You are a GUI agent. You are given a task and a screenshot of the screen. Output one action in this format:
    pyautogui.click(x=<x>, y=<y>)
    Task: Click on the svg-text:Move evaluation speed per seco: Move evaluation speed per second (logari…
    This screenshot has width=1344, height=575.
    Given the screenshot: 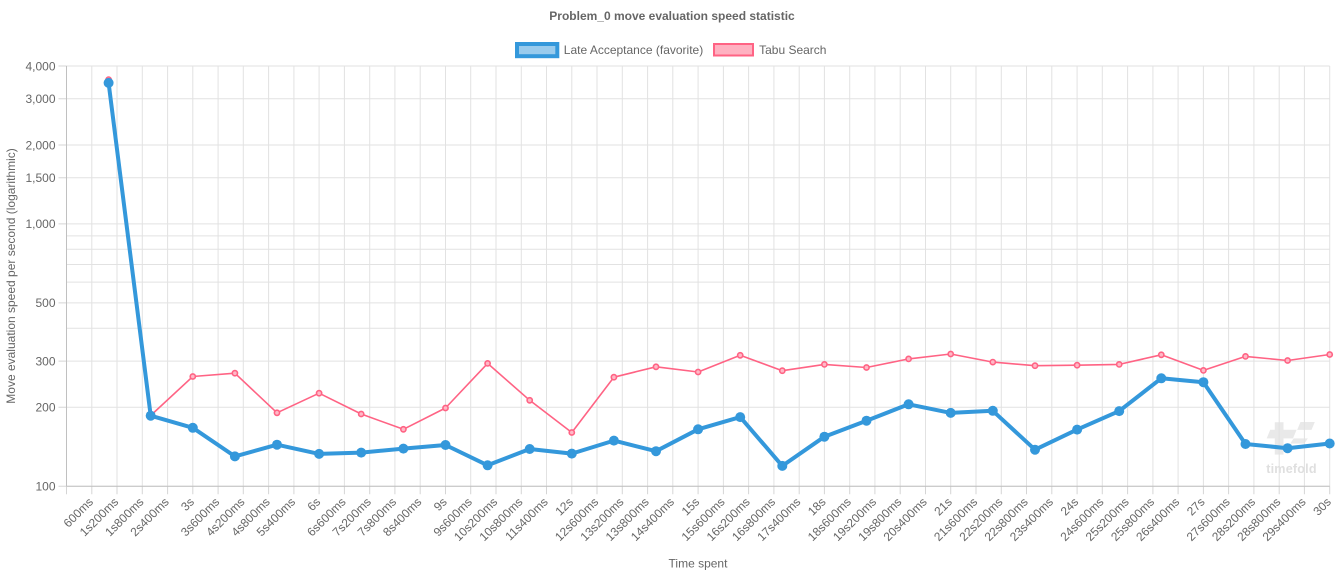 What is the action you would take?
    pyautogui.click(x=11, y=275)
    